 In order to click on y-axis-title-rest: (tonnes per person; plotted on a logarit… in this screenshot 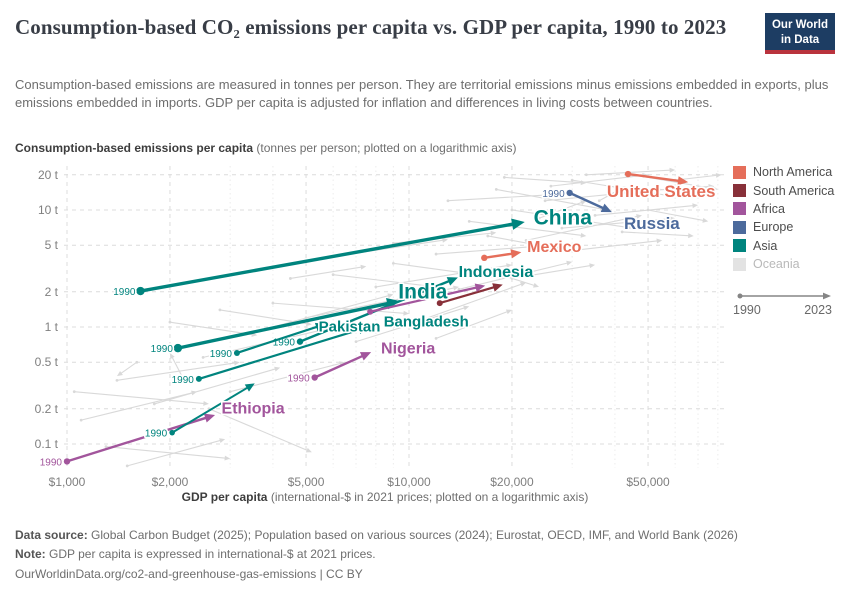, I will do `click(385, 148)`.